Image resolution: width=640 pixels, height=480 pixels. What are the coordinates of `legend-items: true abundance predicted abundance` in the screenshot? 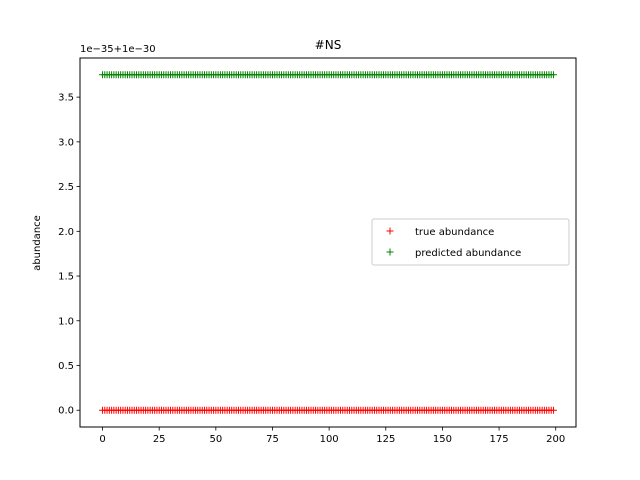 It's located at (453, 243).